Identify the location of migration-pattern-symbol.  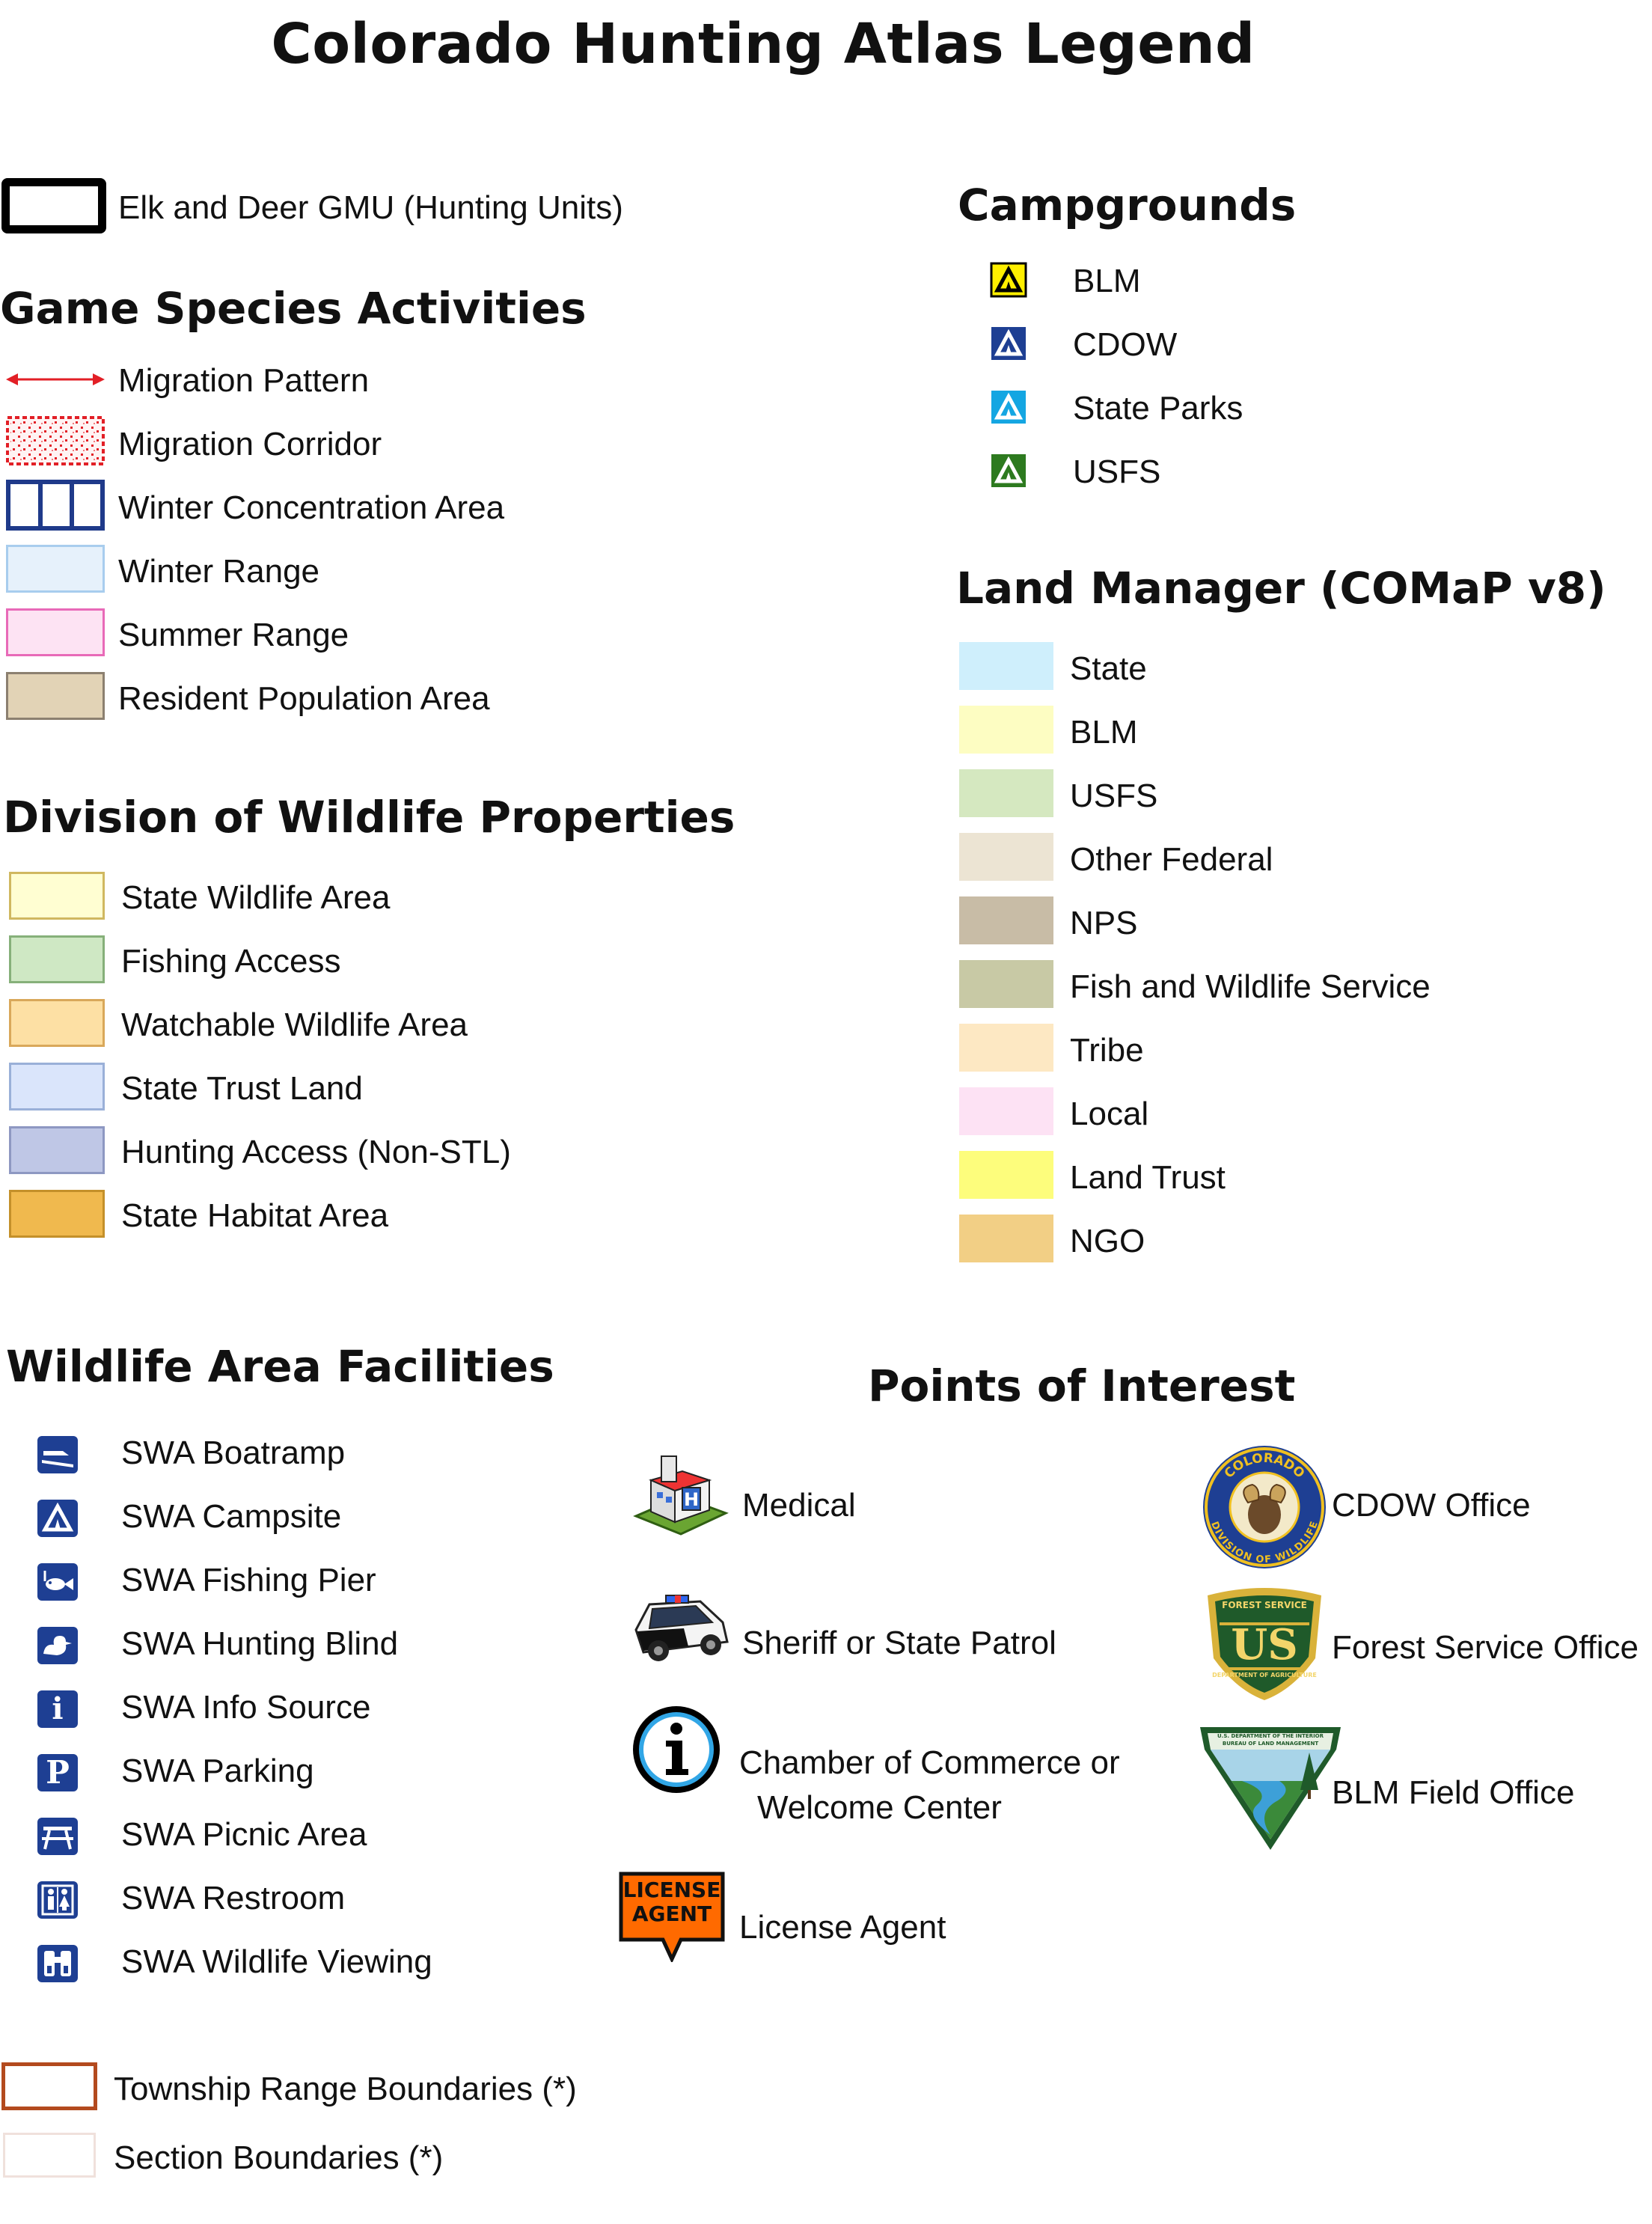
(55, 381).